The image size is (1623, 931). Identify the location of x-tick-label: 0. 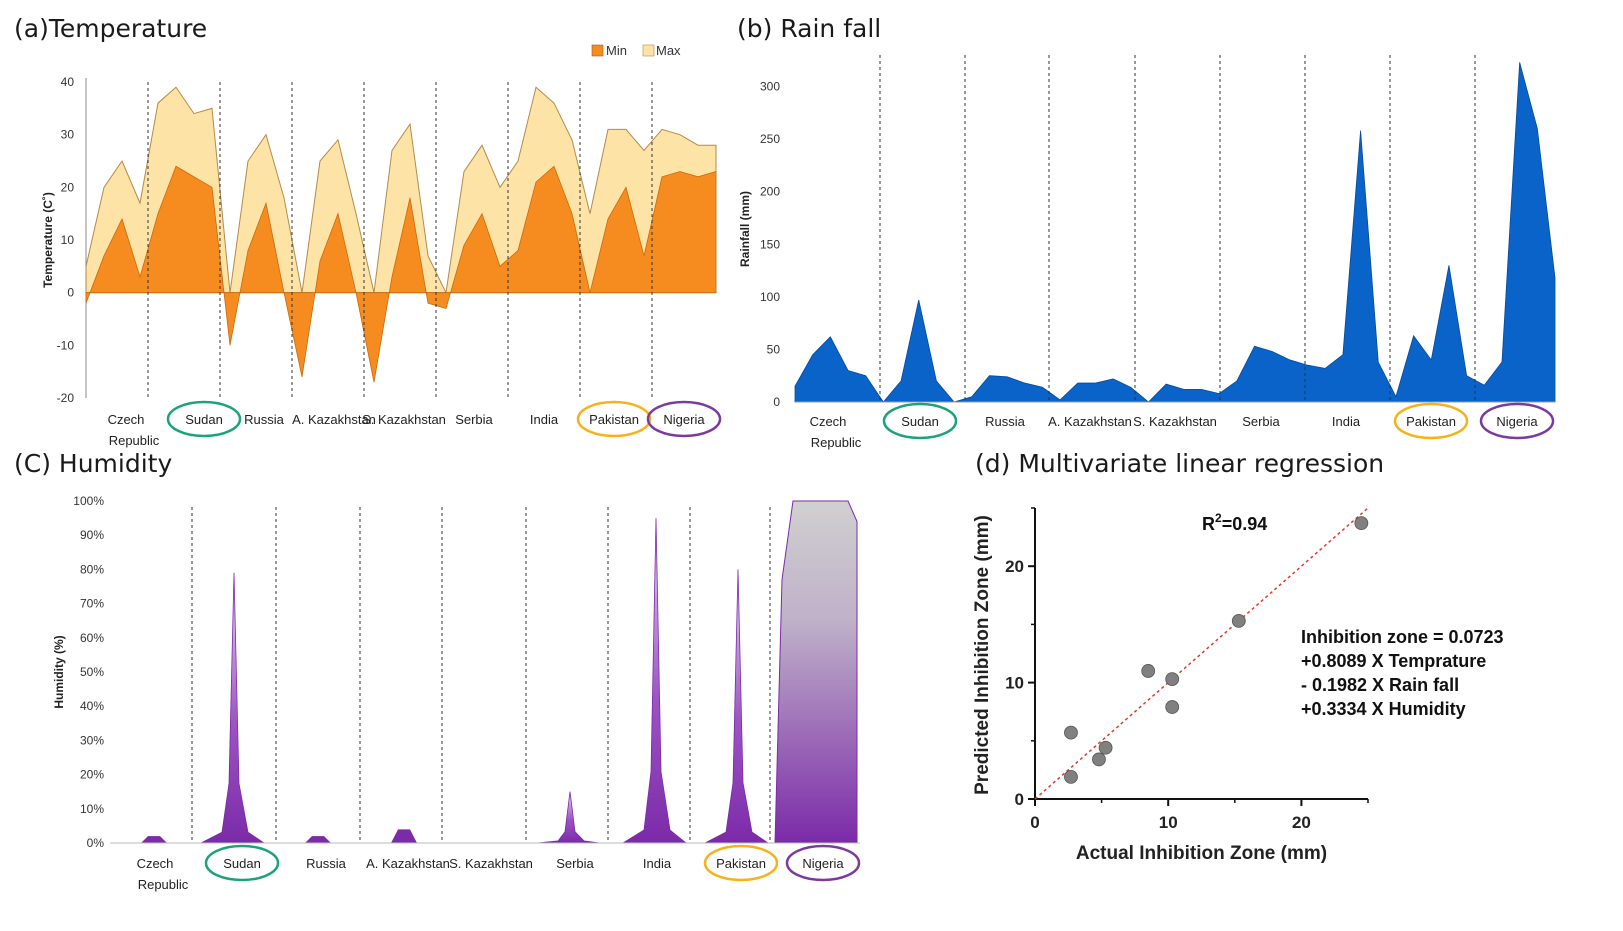
(1034, 822).